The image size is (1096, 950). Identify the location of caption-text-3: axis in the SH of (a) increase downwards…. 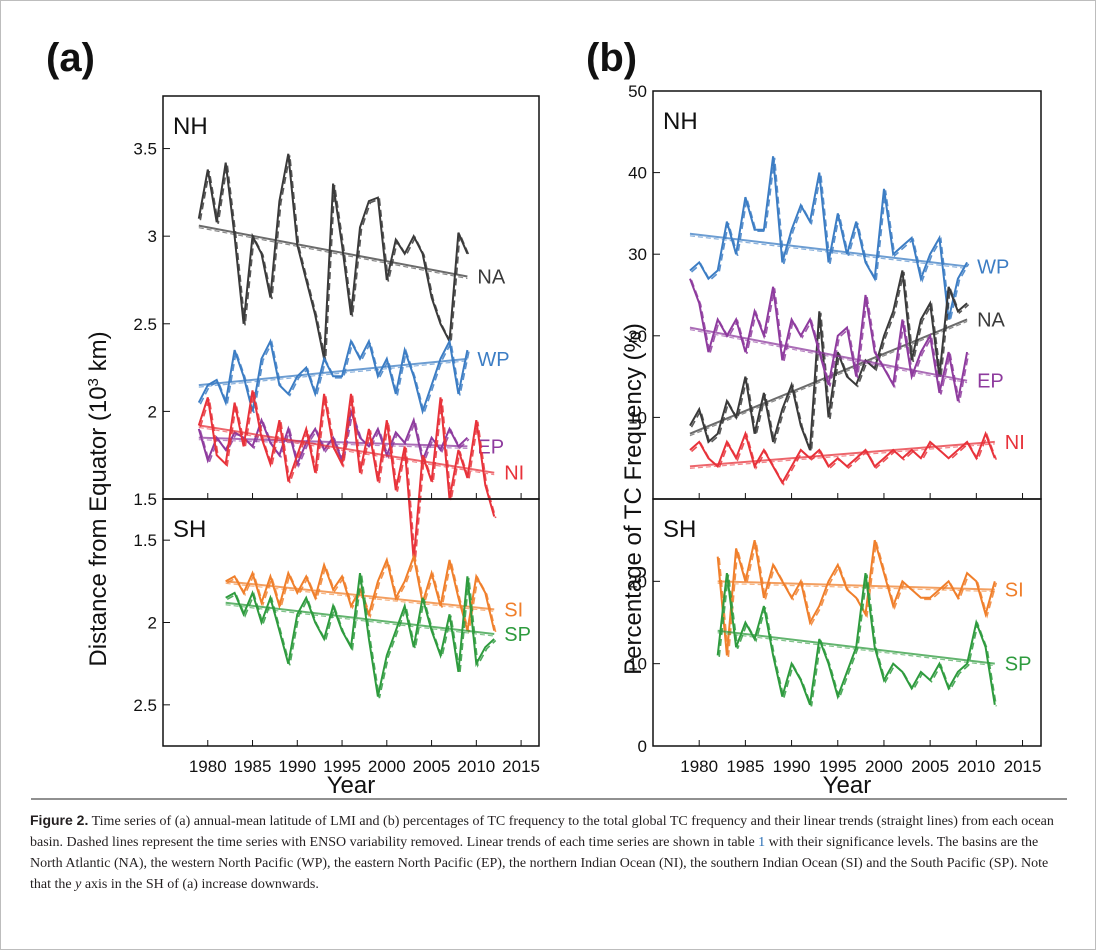
(200, 884).